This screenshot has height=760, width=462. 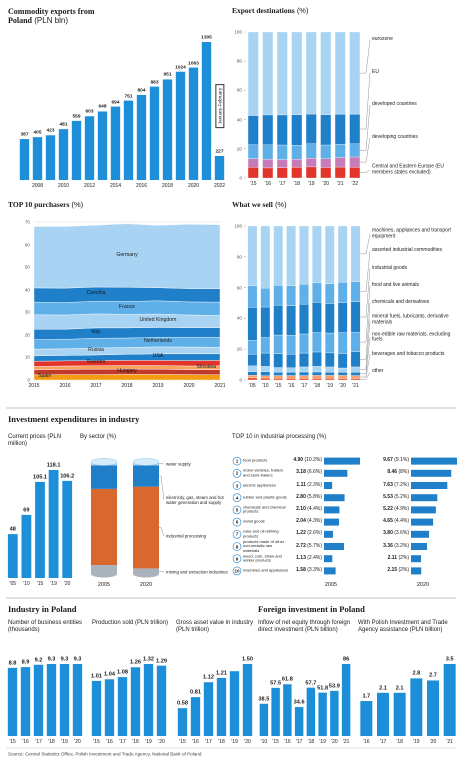 What do you see at coordinates (206, 38) in the screenshot?
I see `value-label: 1305` at bounding box center [206, 38].